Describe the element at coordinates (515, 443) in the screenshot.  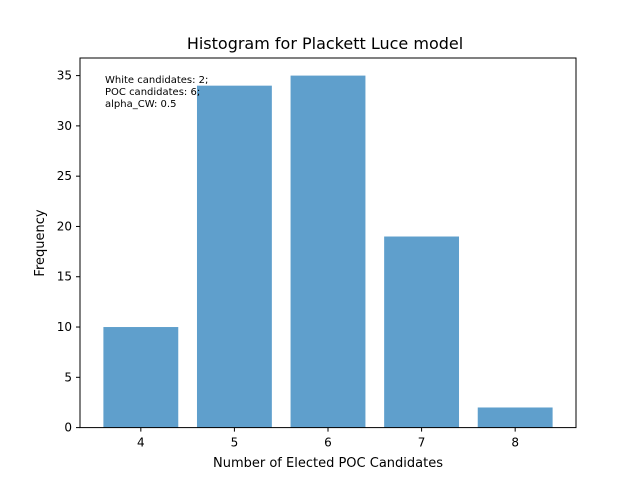
I see `x-tick-label-8: 8` at that location.